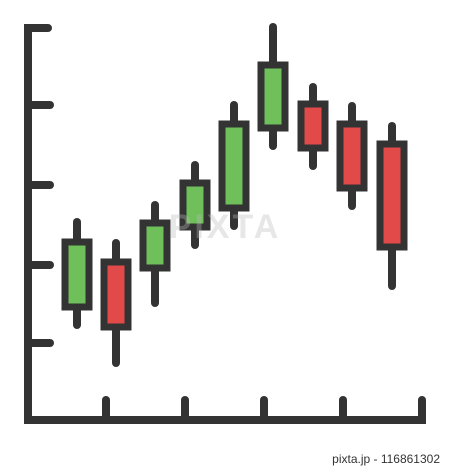  I want to click on watermark: PIXTA, so click(225, 227).